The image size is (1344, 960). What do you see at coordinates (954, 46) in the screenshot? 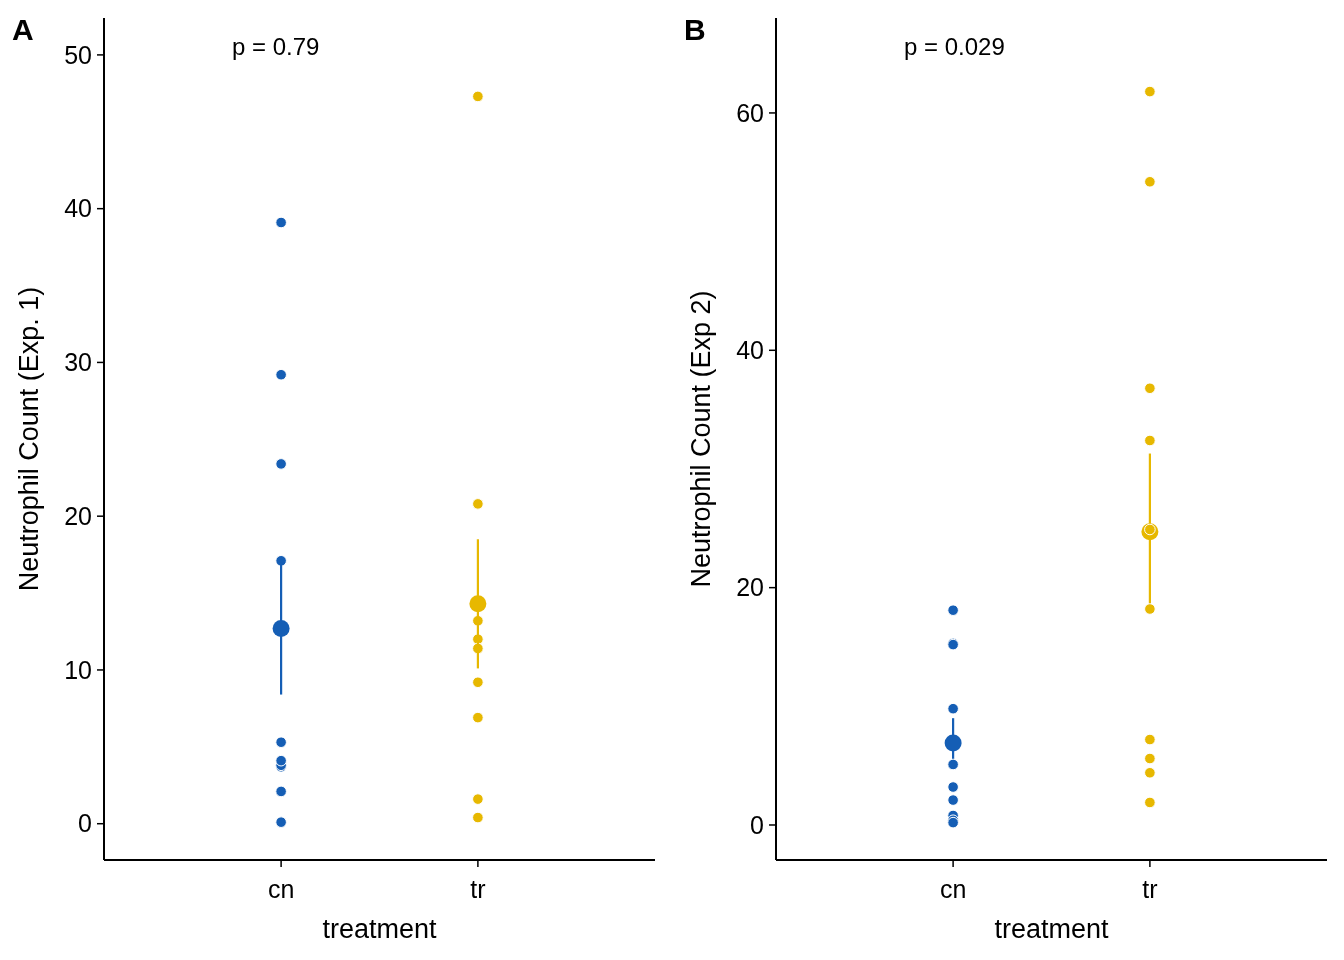
I see `annotation: p = 0.029` at bounding box center [954, 46].